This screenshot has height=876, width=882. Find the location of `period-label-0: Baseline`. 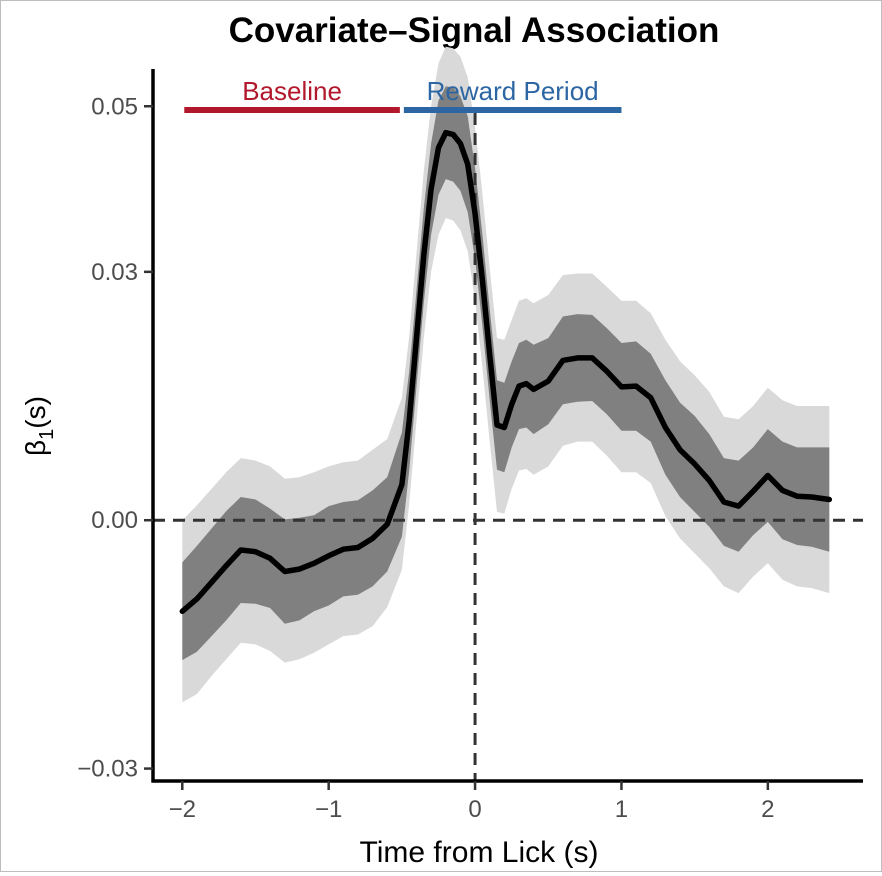

period-label-0: Baseline is located at coordinates (292, 91).